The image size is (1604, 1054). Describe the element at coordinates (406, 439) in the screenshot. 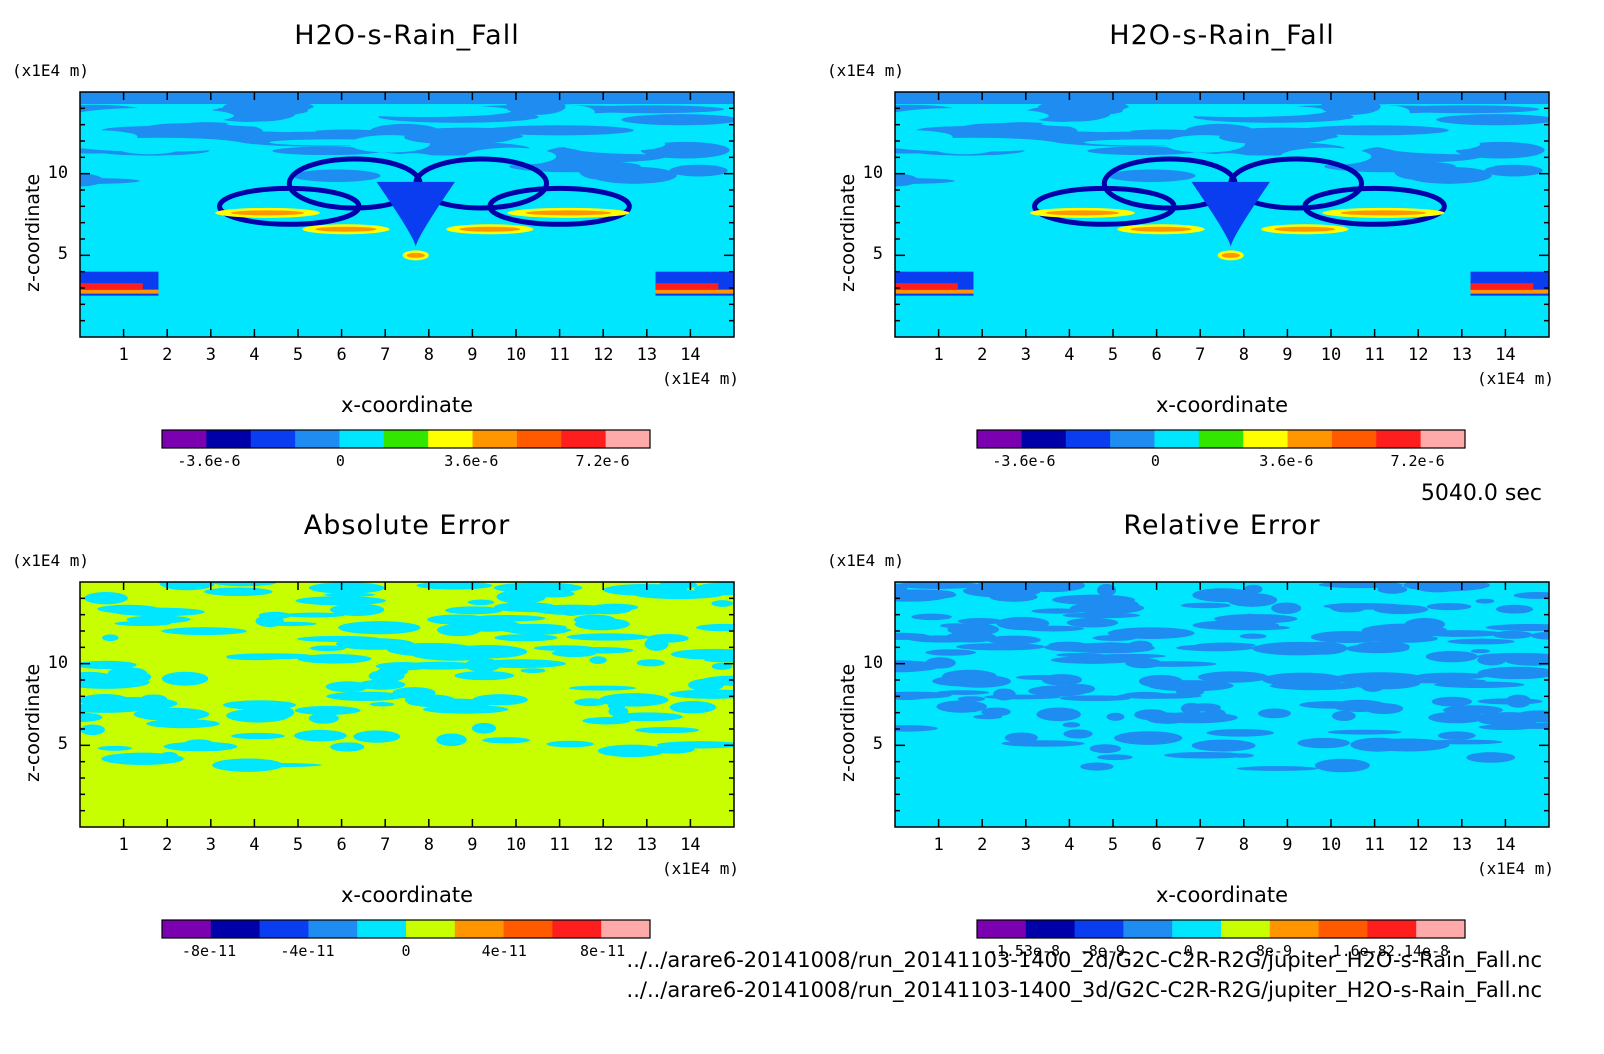

I see `colorbar-frame` at that location.